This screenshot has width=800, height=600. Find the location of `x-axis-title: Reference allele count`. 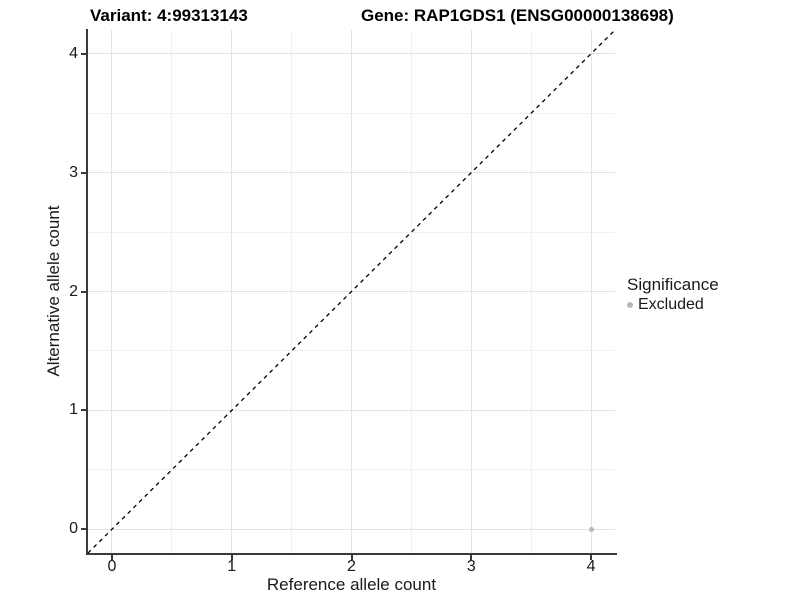

x-axis-title: Reference allele count is located at coordinates (351, 584).